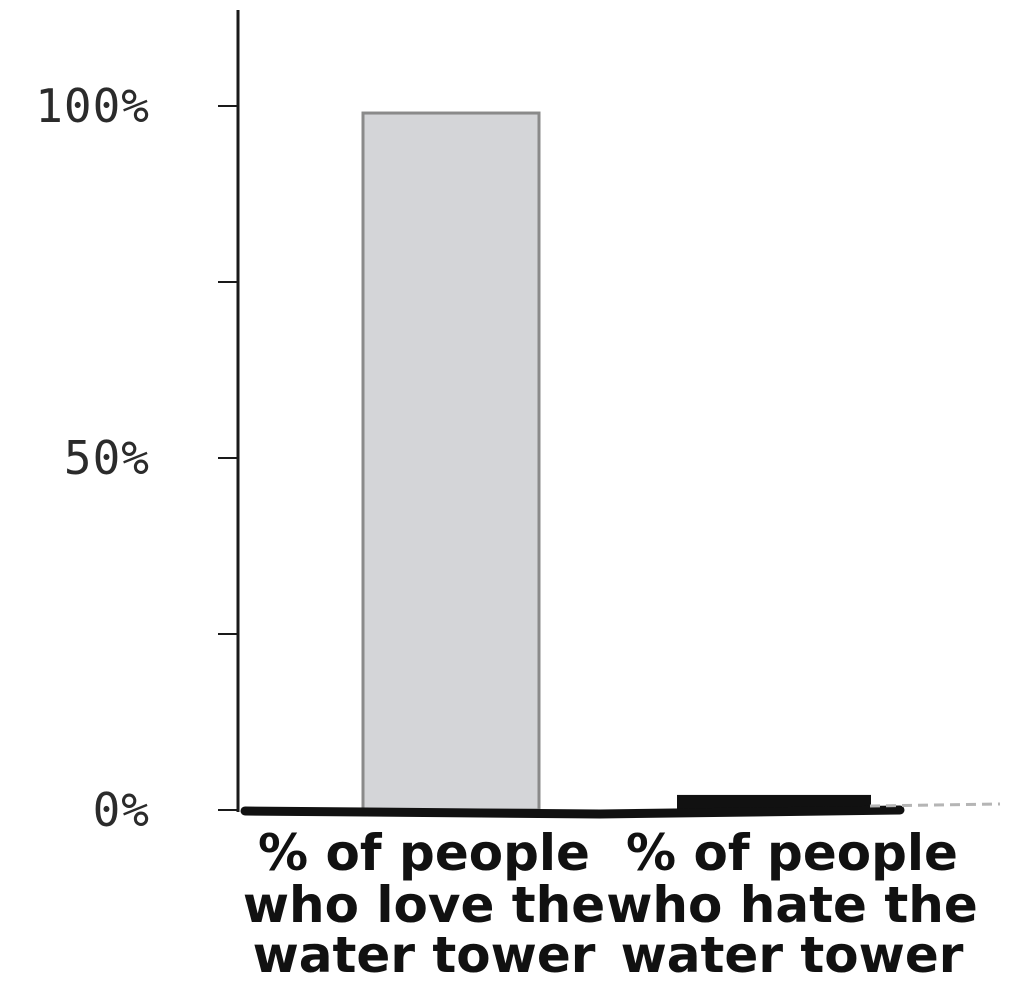 The height and width of the screenshot is (981, 1030). I want to click on x-axis, so click(620, 810).